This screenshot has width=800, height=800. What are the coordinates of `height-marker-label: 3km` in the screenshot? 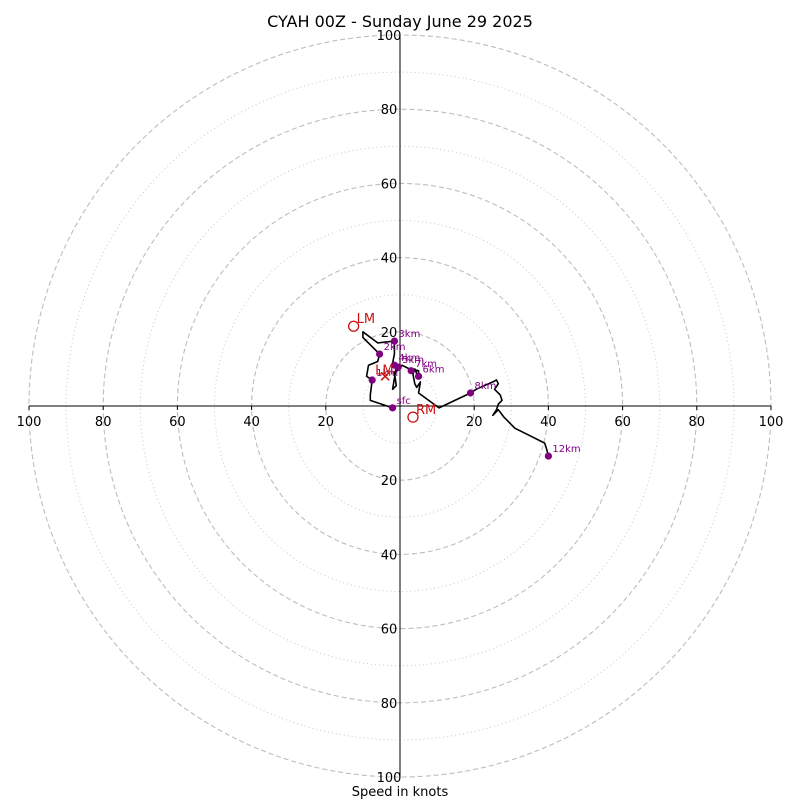 It's located at (409, 334).